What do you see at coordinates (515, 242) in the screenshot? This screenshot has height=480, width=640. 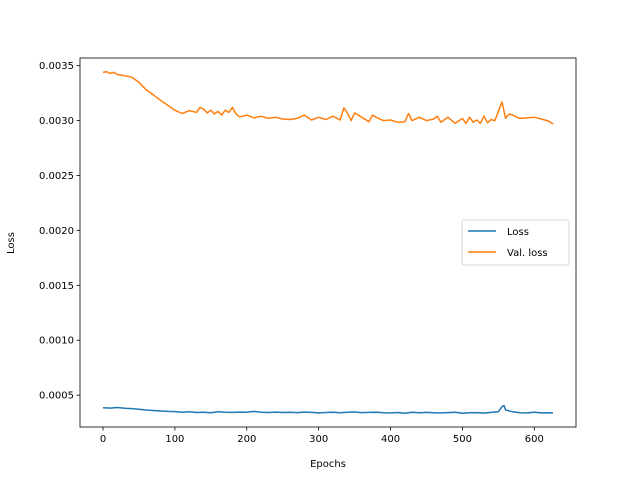 I see `legend: Loss Val. loss` at bounding box center [515, 242].